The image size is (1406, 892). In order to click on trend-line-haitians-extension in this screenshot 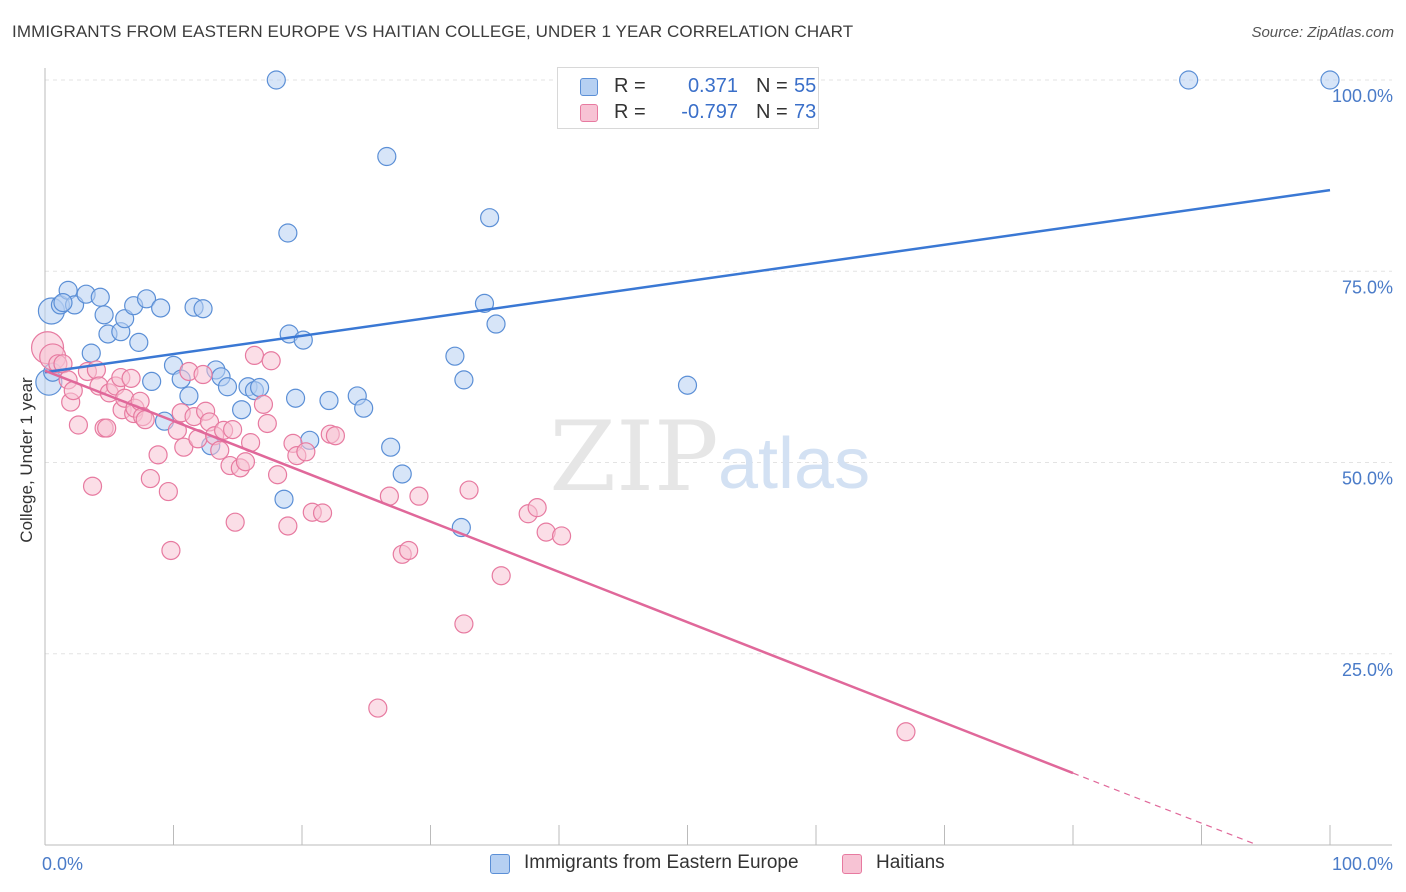, I will do `click(1165, 809)`.